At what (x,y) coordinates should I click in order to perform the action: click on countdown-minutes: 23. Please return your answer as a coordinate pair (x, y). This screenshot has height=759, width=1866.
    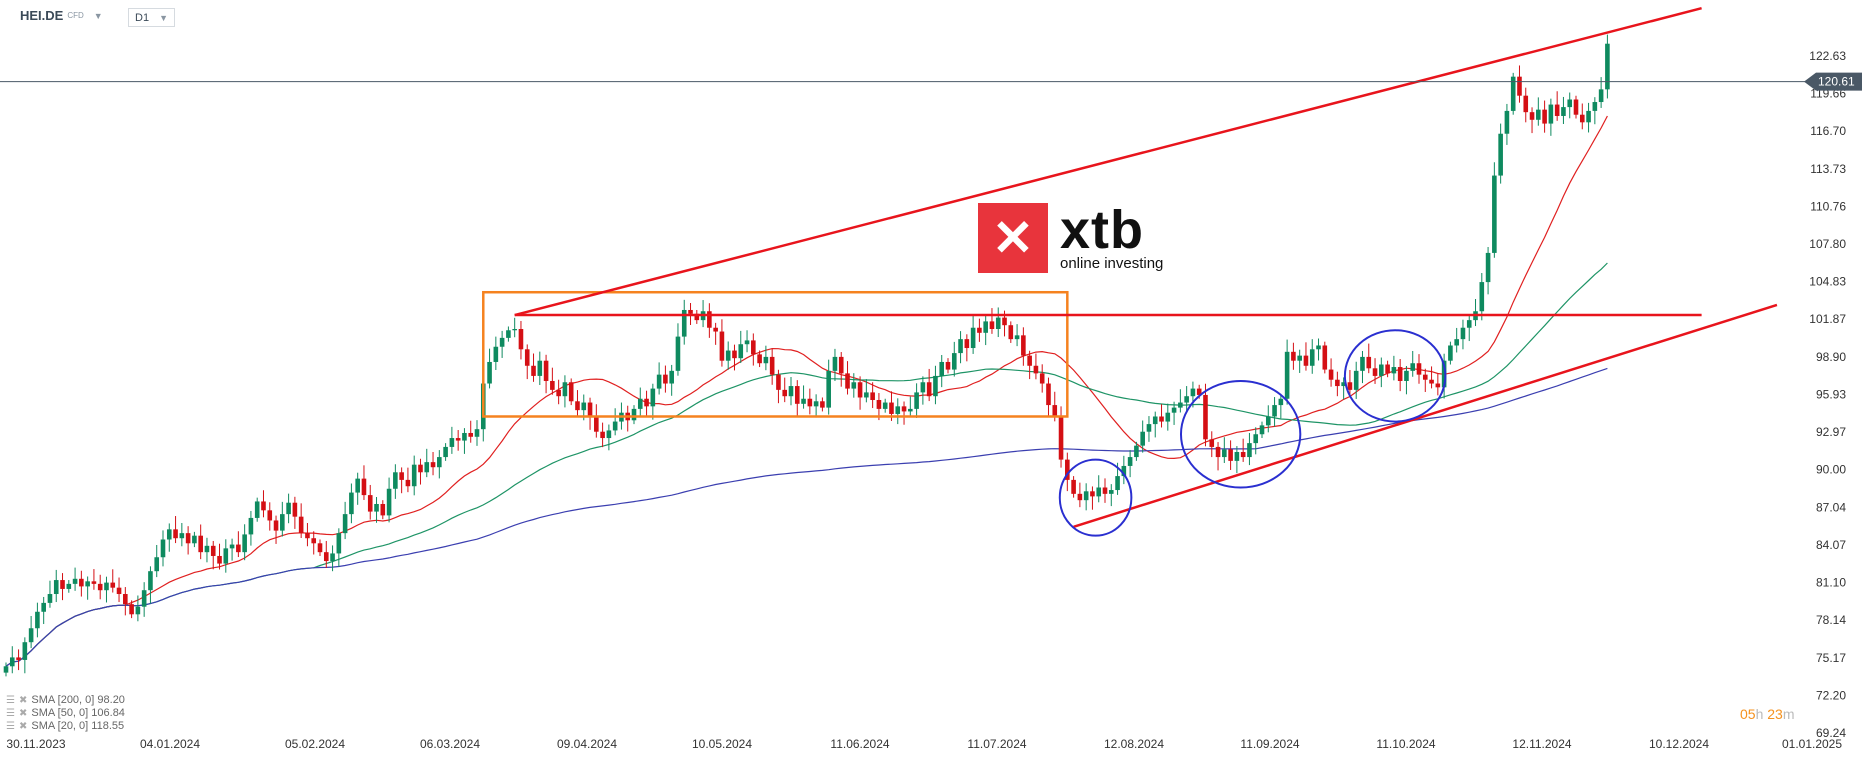
    Looking at the image, I should click on (1775, 714).